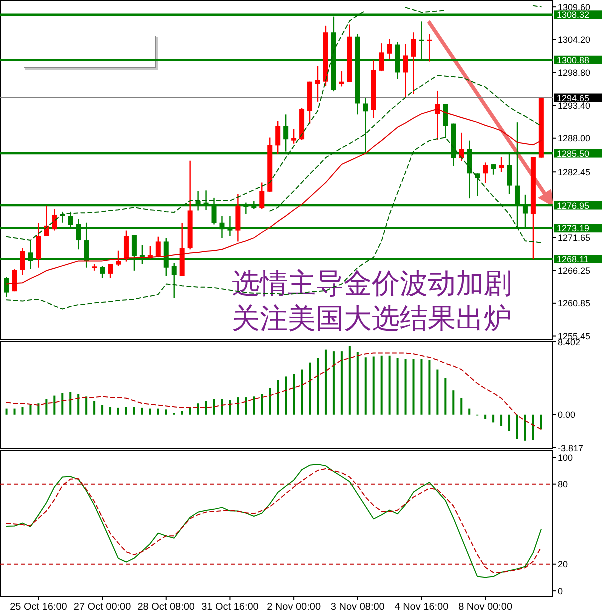  What do you see at coordinates (39, 607) in the screenshot?
I see `x-tick-label: 25 Oct 16:00` at bounding box center [39, 607].